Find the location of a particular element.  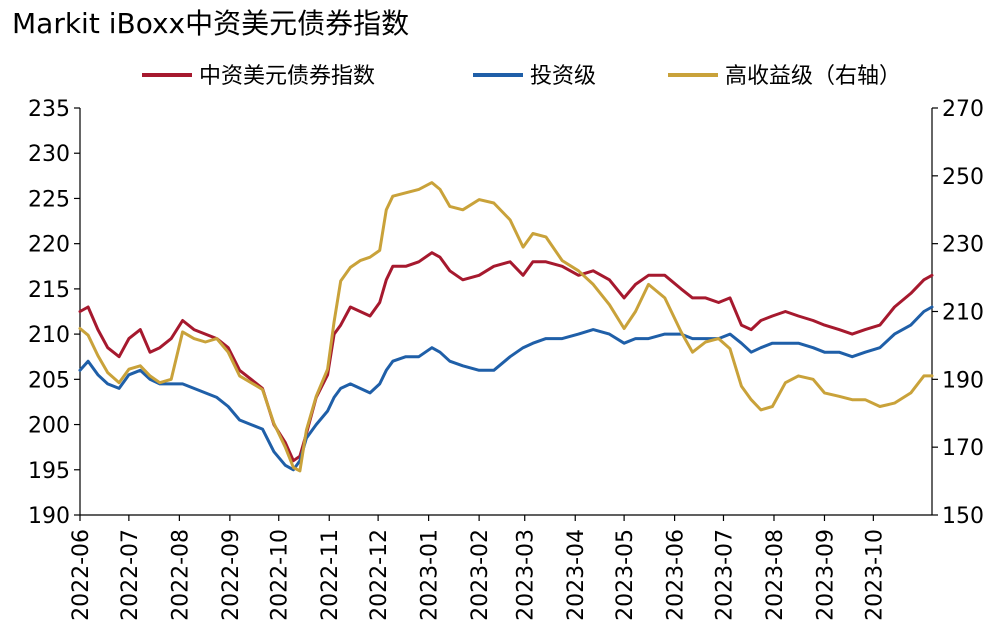

x-tick-label: 2022-07 is located at coordinates (130, 575).